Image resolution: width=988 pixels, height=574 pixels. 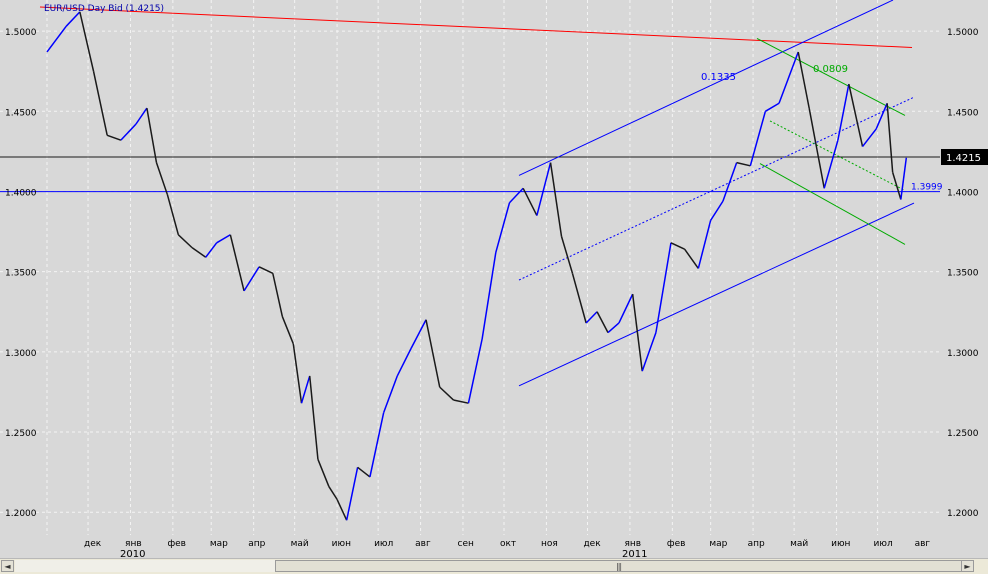 What do you see at coordinates (634, 553) in the screenshot?
I see `year-label-2011: 2011` at bounding box center [634, 553].